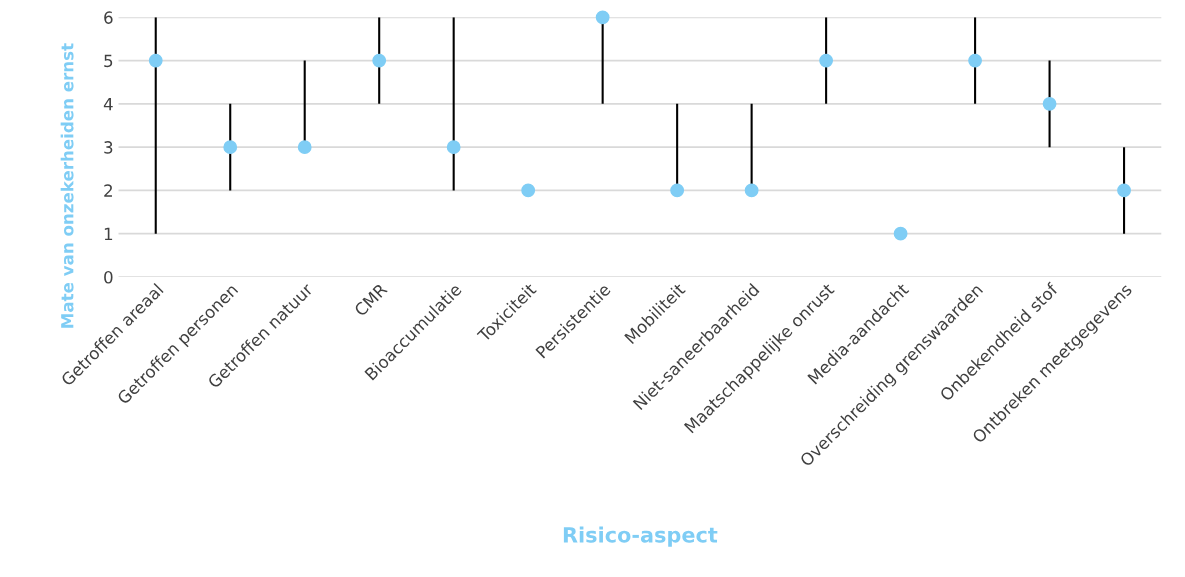  Describe the element at coordinates (108, 17) in the screenshot. I see `y-tick-label: 6` at that location.